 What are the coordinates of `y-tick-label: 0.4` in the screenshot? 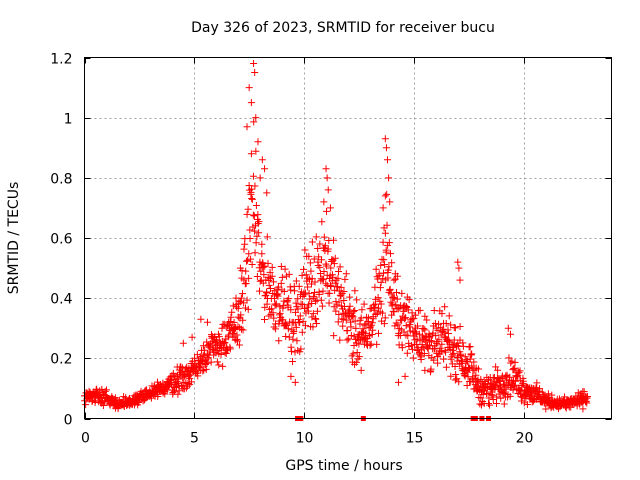 It's located at (61, 300).